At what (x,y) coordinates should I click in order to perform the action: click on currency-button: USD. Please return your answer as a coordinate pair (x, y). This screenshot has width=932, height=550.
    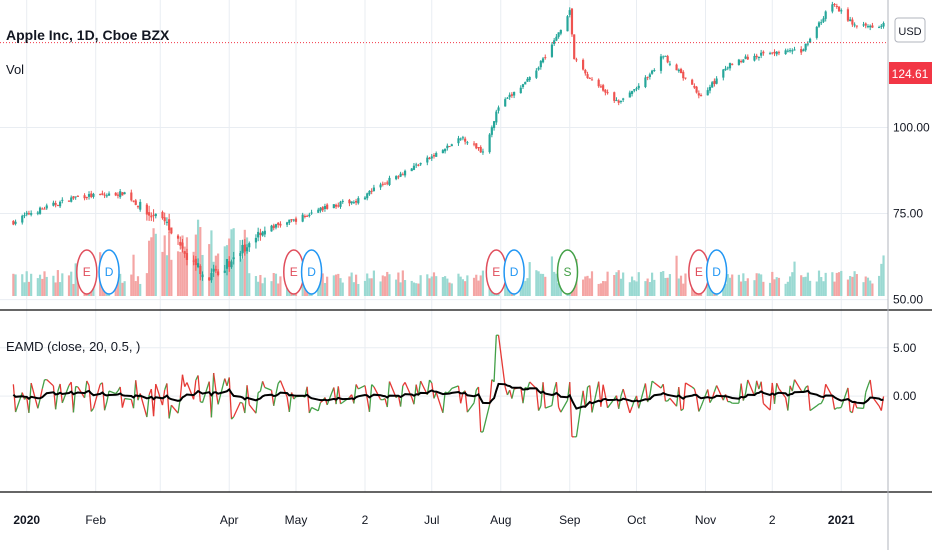
    Looking at the image, I should click on (910, 30).